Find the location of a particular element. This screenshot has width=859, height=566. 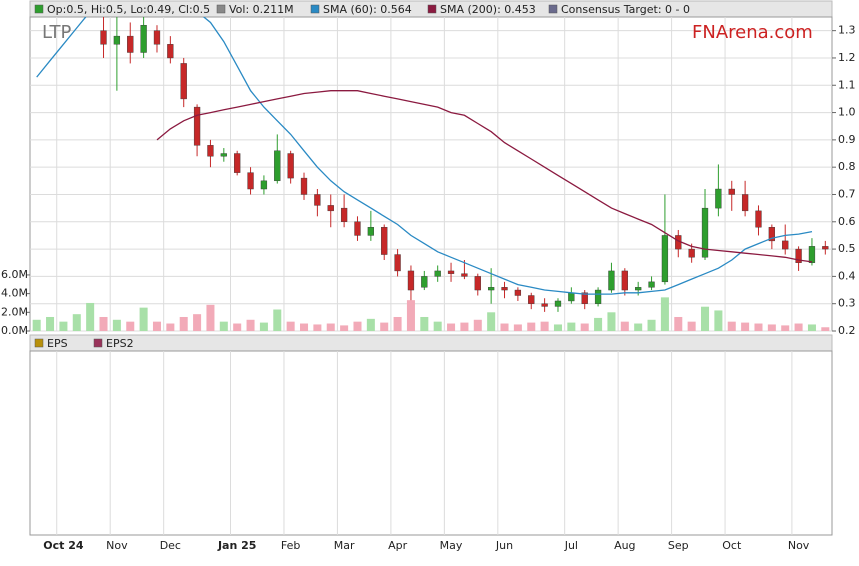

legend-label: SMA (60): 0.564 is located at coordinates (367, 9).